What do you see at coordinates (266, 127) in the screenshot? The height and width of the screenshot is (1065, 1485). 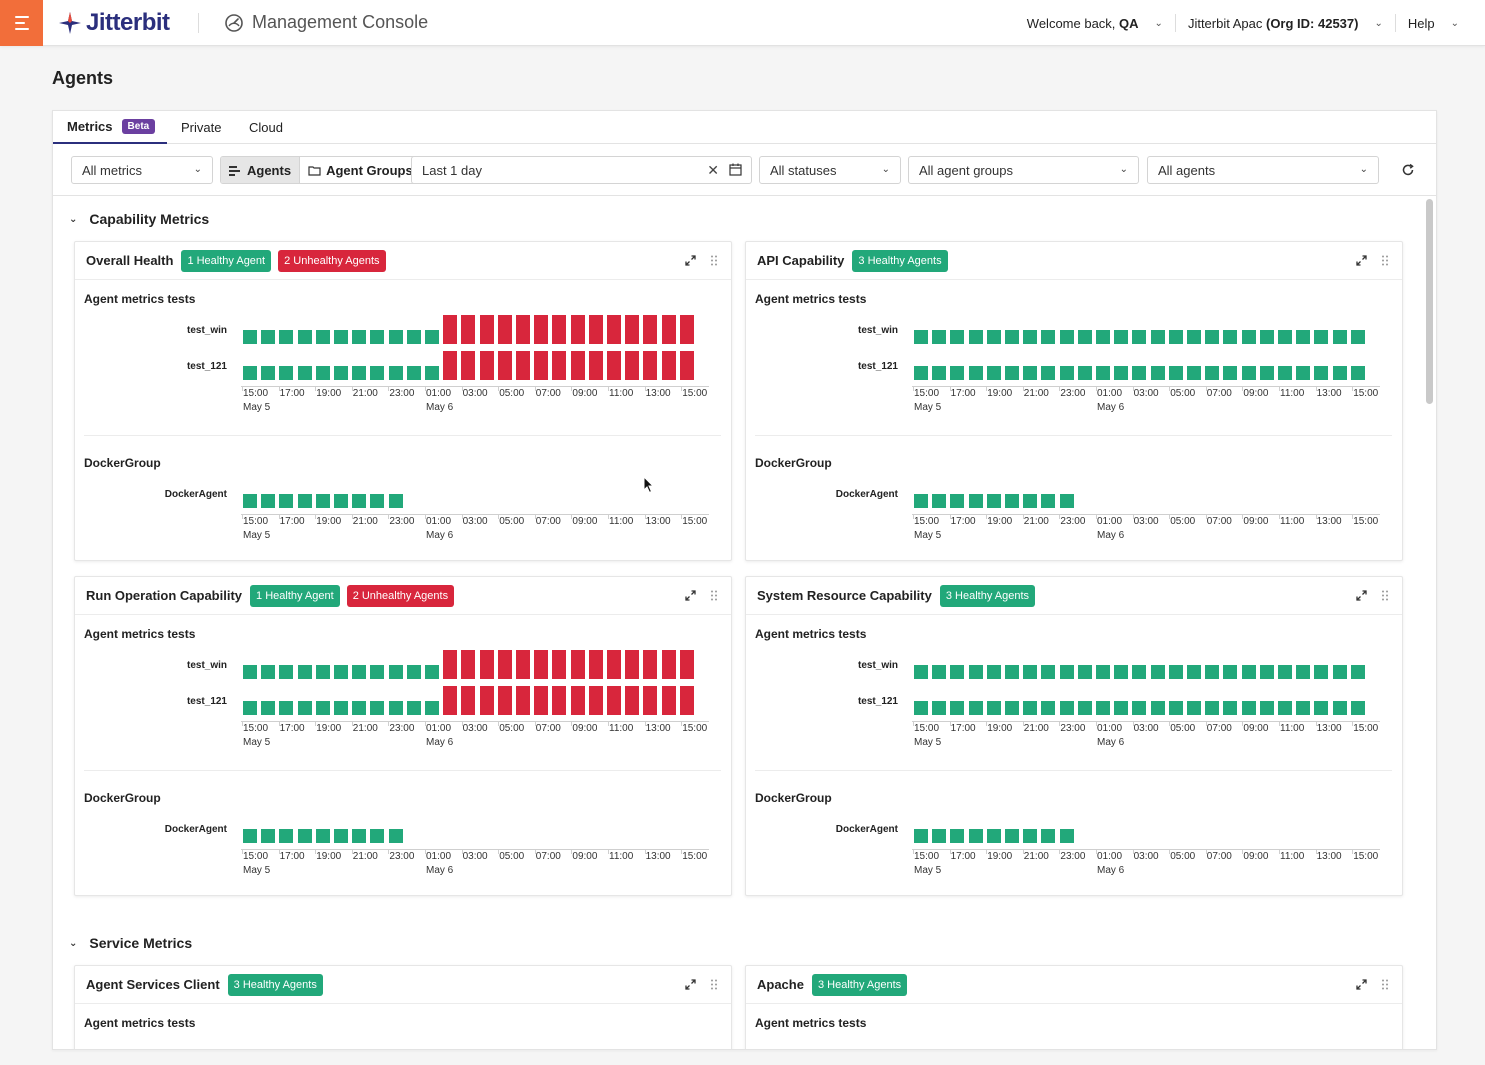 I see `tab-cloud: Cloud` at bounding box center [266, 127].